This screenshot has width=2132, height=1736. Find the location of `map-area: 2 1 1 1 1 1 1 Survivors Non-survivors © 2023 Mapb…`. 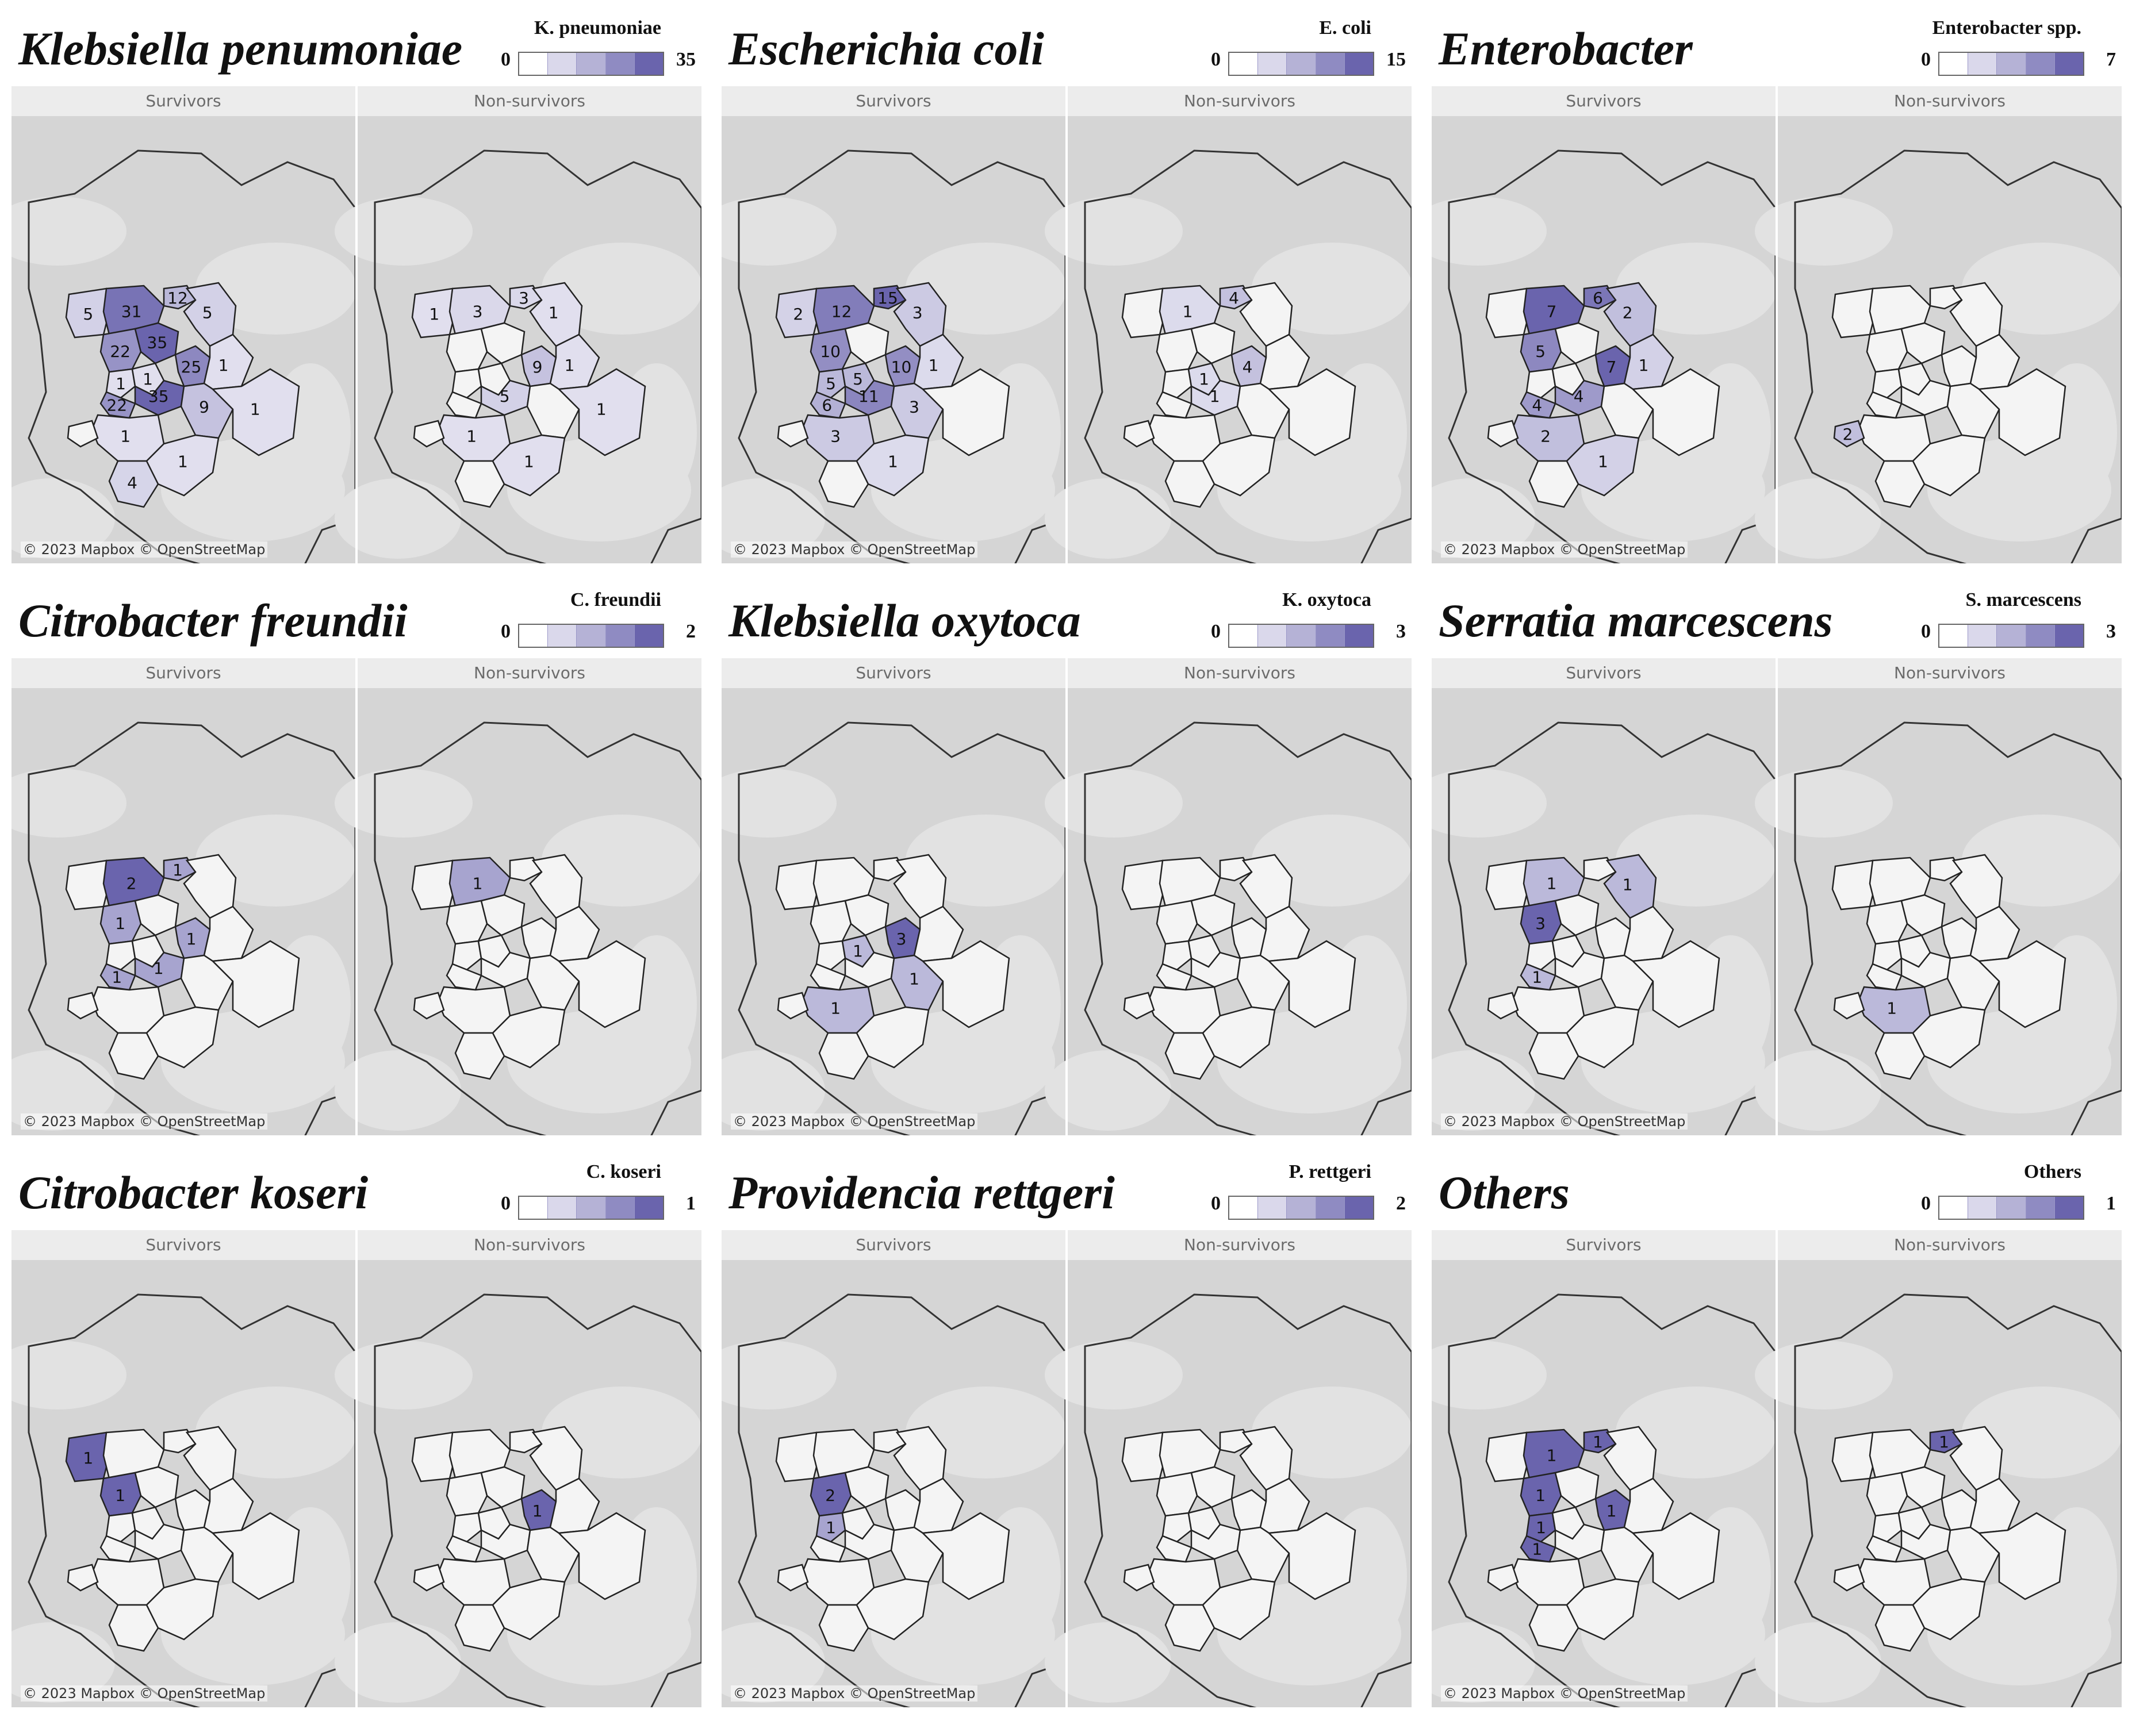

map-area: 2 1 1 1 1 1 1 Survivors Non-survivors © 2023 Mapb… is located at coordinates (356, 897).